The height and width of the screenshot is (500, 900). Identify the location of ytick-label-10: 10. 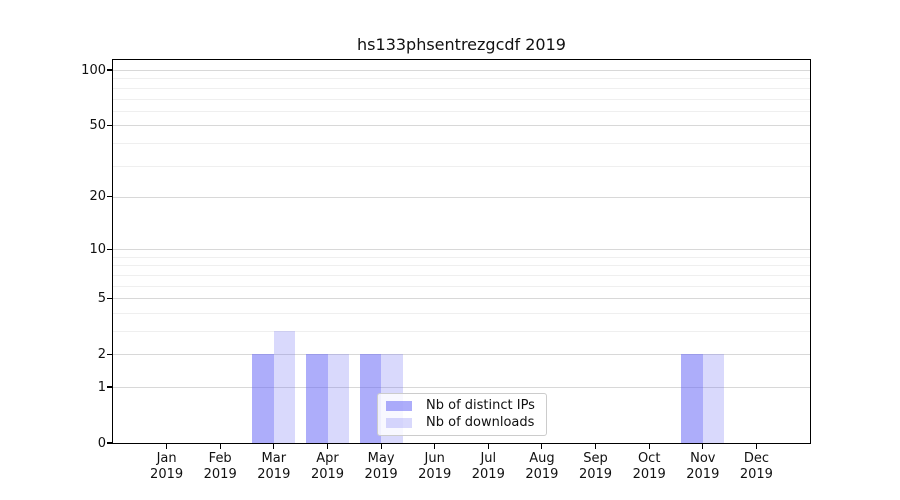
(97, 249).